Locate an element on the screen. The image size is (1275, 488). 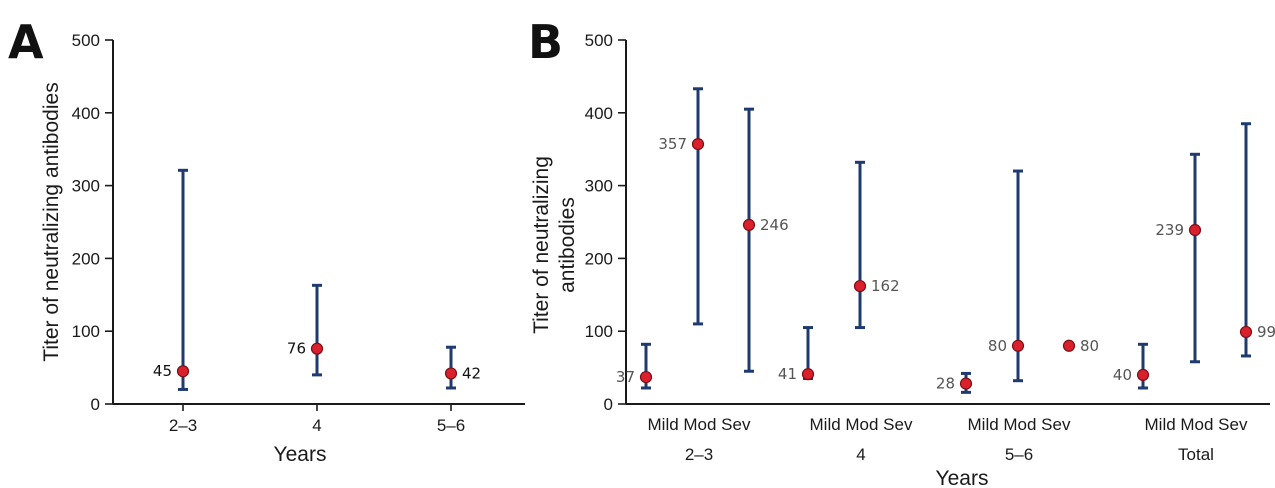
panel-b-group-sublabels-0: Mild Mod Sev is located at coordinates (699, 424).